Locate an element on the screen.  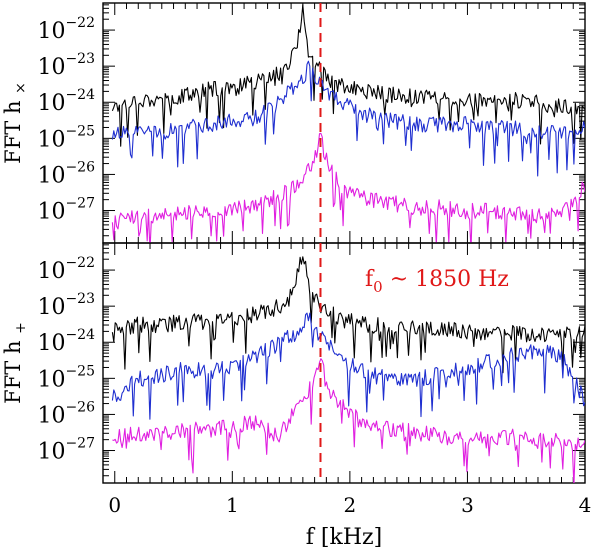
x-tick-label: 4 is located at coordinates (585, 505).